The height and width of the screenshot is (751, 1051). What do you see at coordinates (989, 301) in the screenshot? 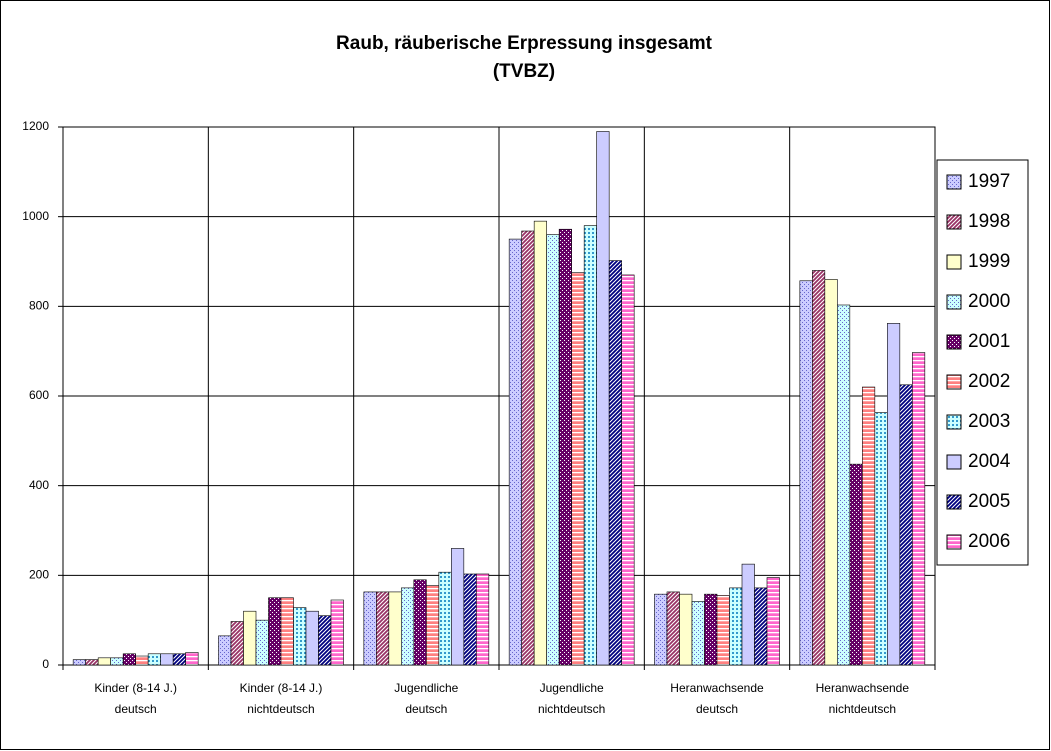
I see `legend-label: 2000` at bounding box center [989, 301].